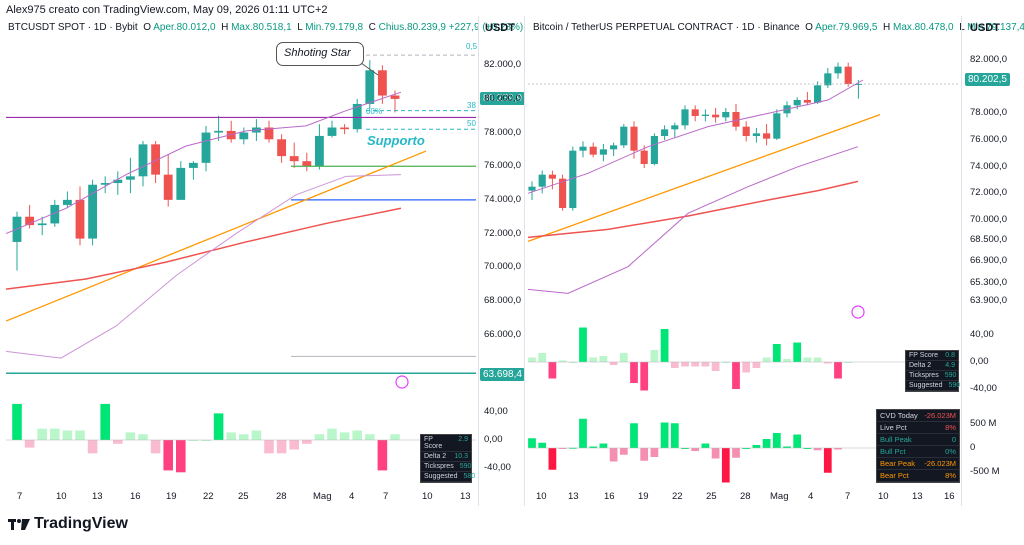 The width and height of the screenshot is (1024, 545). Describe the element at coordinates (918, 416) in the screenshot. I see `cvd-row: CVD Today -26.023M` at that location.